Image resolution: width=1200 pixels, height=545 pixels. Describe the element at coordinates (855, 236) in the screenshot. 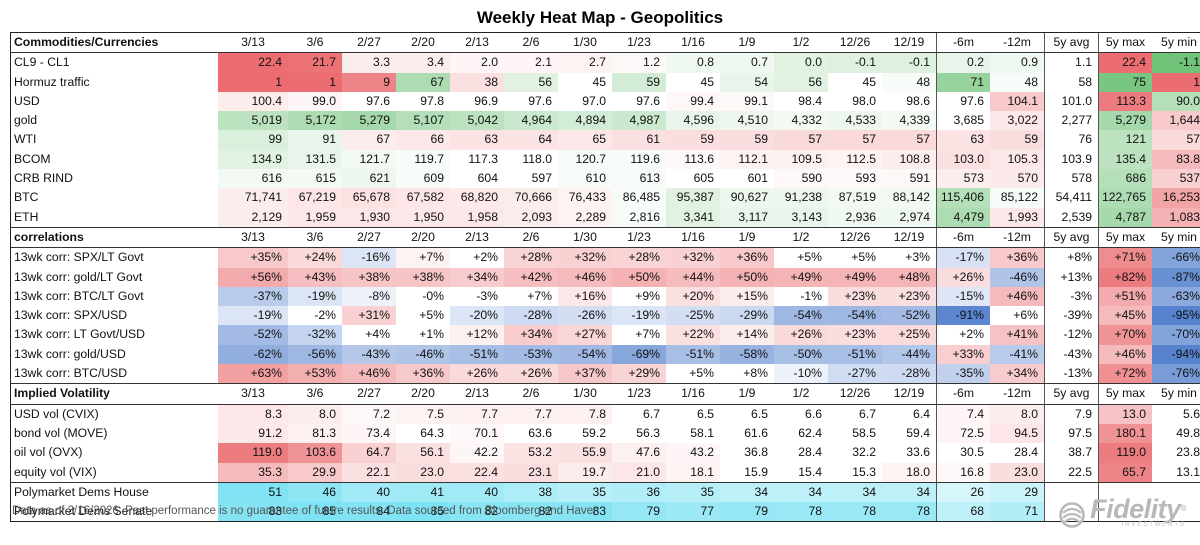

I see `column-header: 12/26` at that location.